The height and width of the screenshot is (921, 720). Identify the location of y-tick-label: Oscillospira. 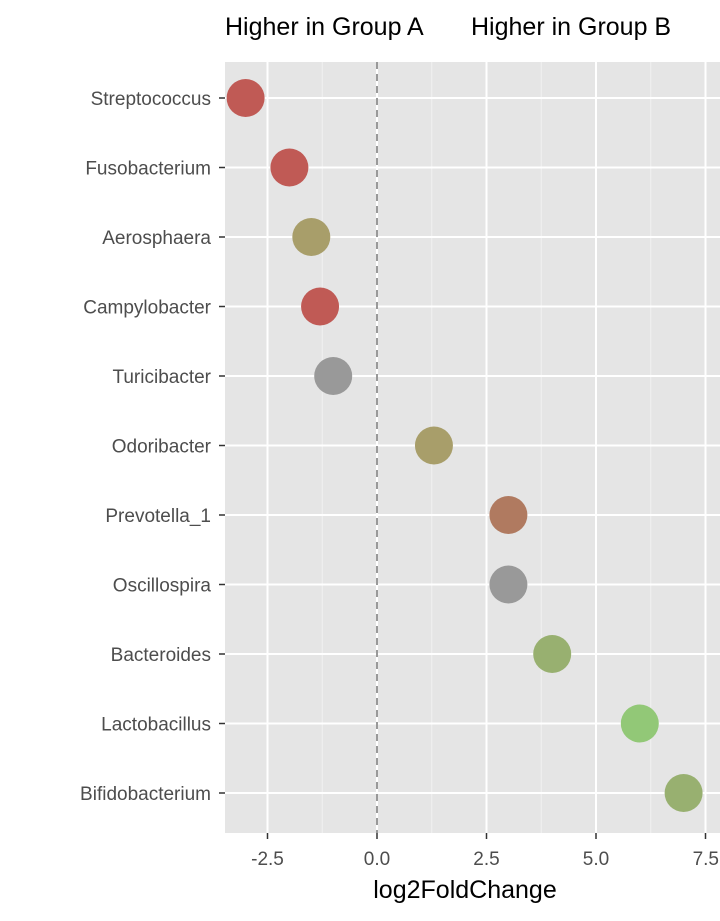
(162, 586).